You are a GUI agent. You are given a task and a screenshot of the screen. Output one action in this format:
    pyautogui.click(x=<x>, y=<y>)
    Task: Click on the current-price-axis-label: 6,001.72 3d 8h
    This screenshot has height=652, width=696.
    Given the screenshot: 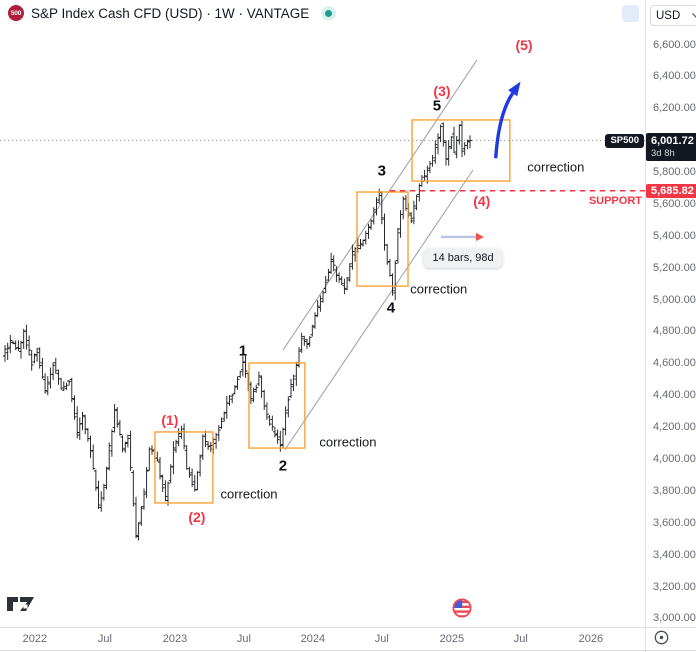 What is the action you would take?
    pyautogui.click(x=671, y=146)
    